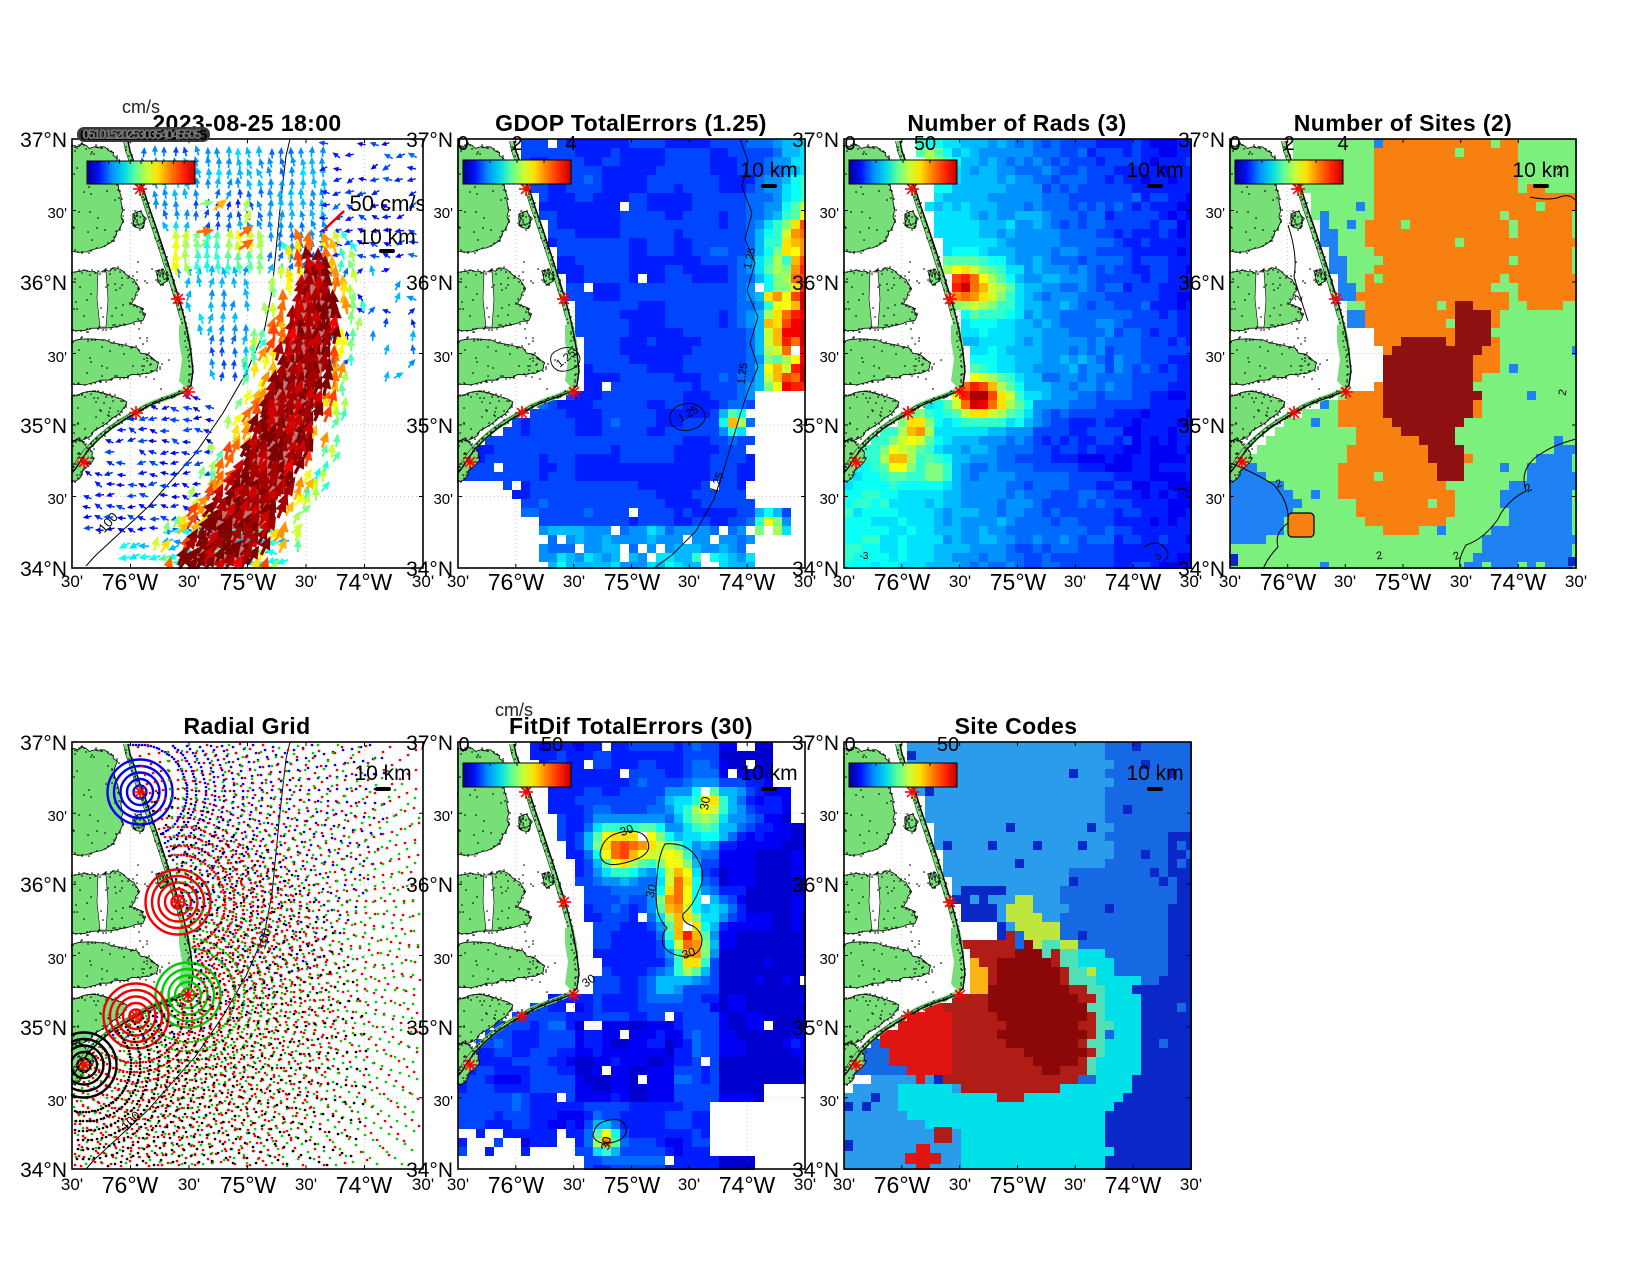 The image size is (1650, 1275). What do you see at coordinates (106, 523) in the screenshot?
I see `svg-text: -100` at bounding box center [106, 523].